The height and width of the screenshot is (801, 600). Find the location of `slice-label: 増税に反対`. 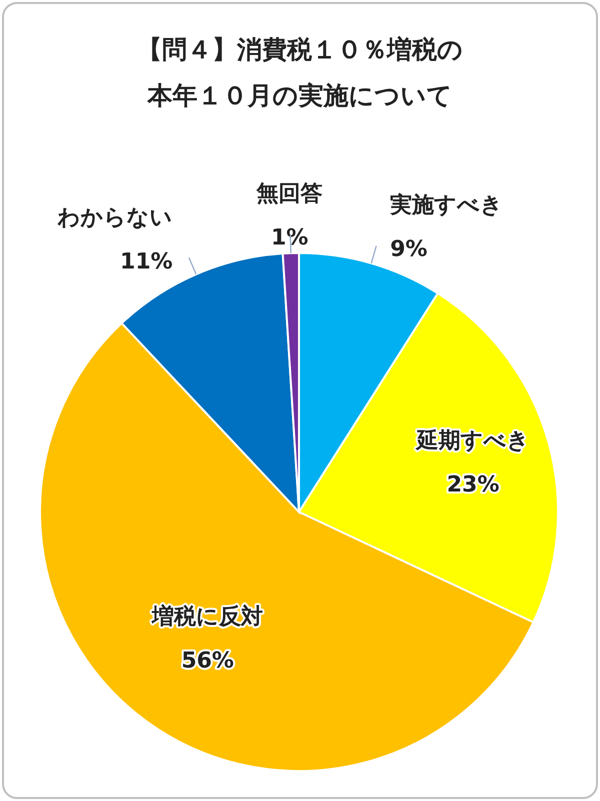

slice-label: 増税に反対 is located at coordinates (207, 617).